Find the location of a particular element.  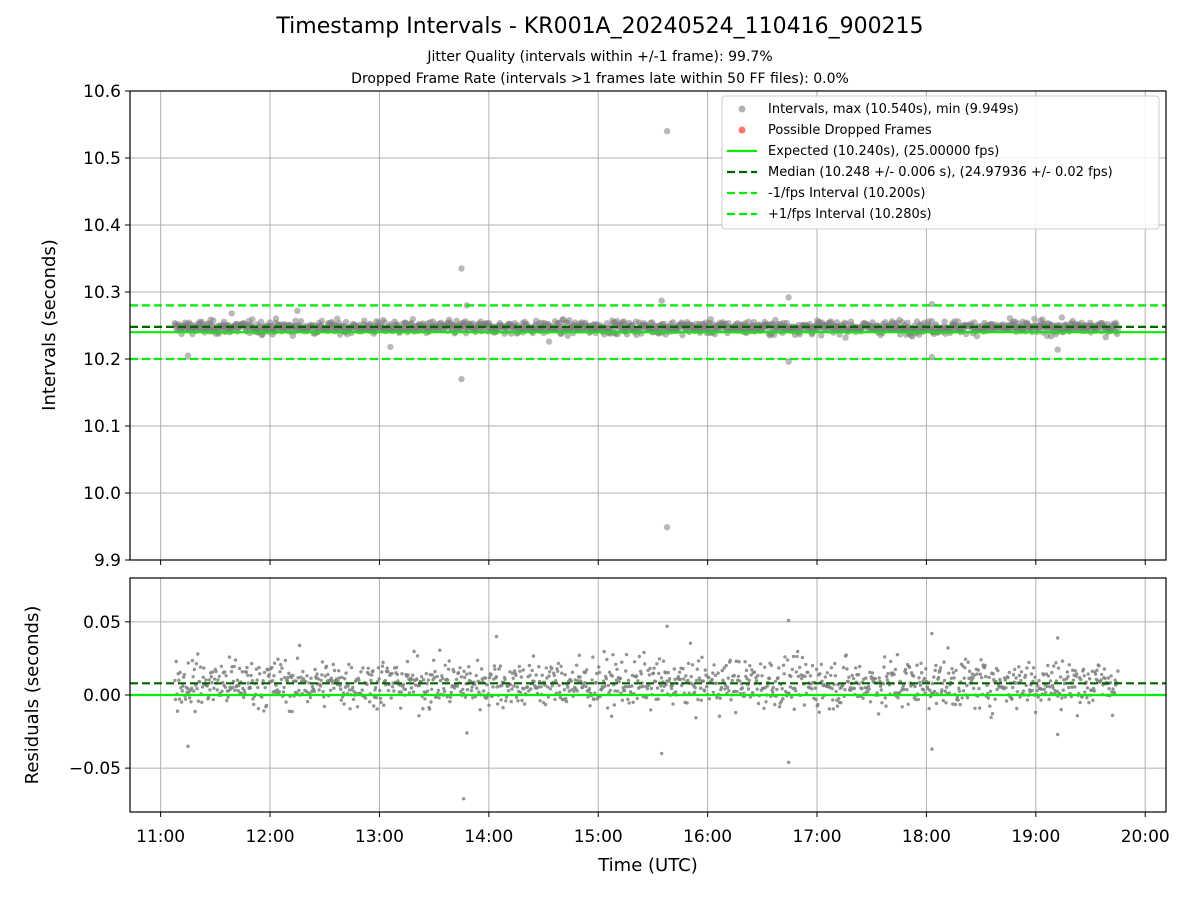

y-tick-label: 0.05 is located at coordinates (102, 623).